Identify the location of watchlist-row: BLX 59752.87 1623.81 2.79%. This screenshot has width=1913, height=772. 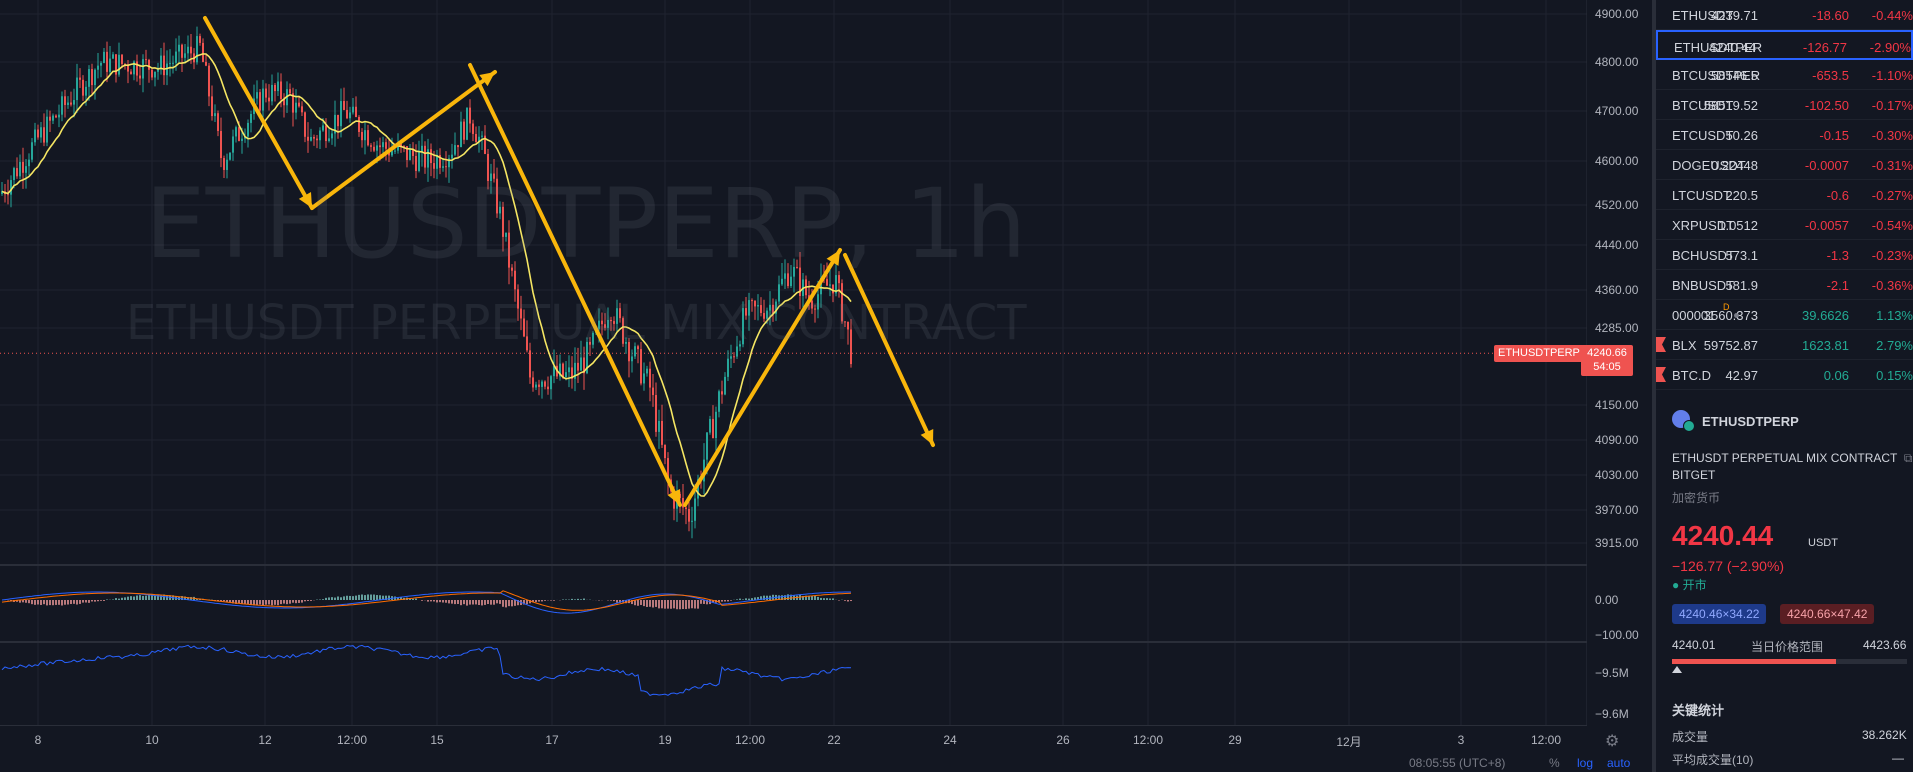
(1784, 345).